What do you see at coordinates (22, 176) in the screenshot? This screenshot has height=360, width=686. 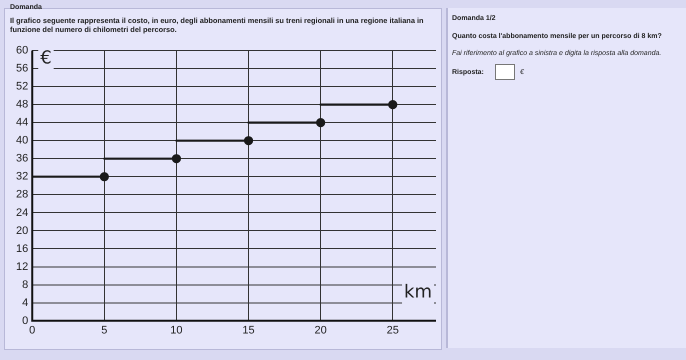 I see `y-tick-label: 32` at bounding box center [22, 176].